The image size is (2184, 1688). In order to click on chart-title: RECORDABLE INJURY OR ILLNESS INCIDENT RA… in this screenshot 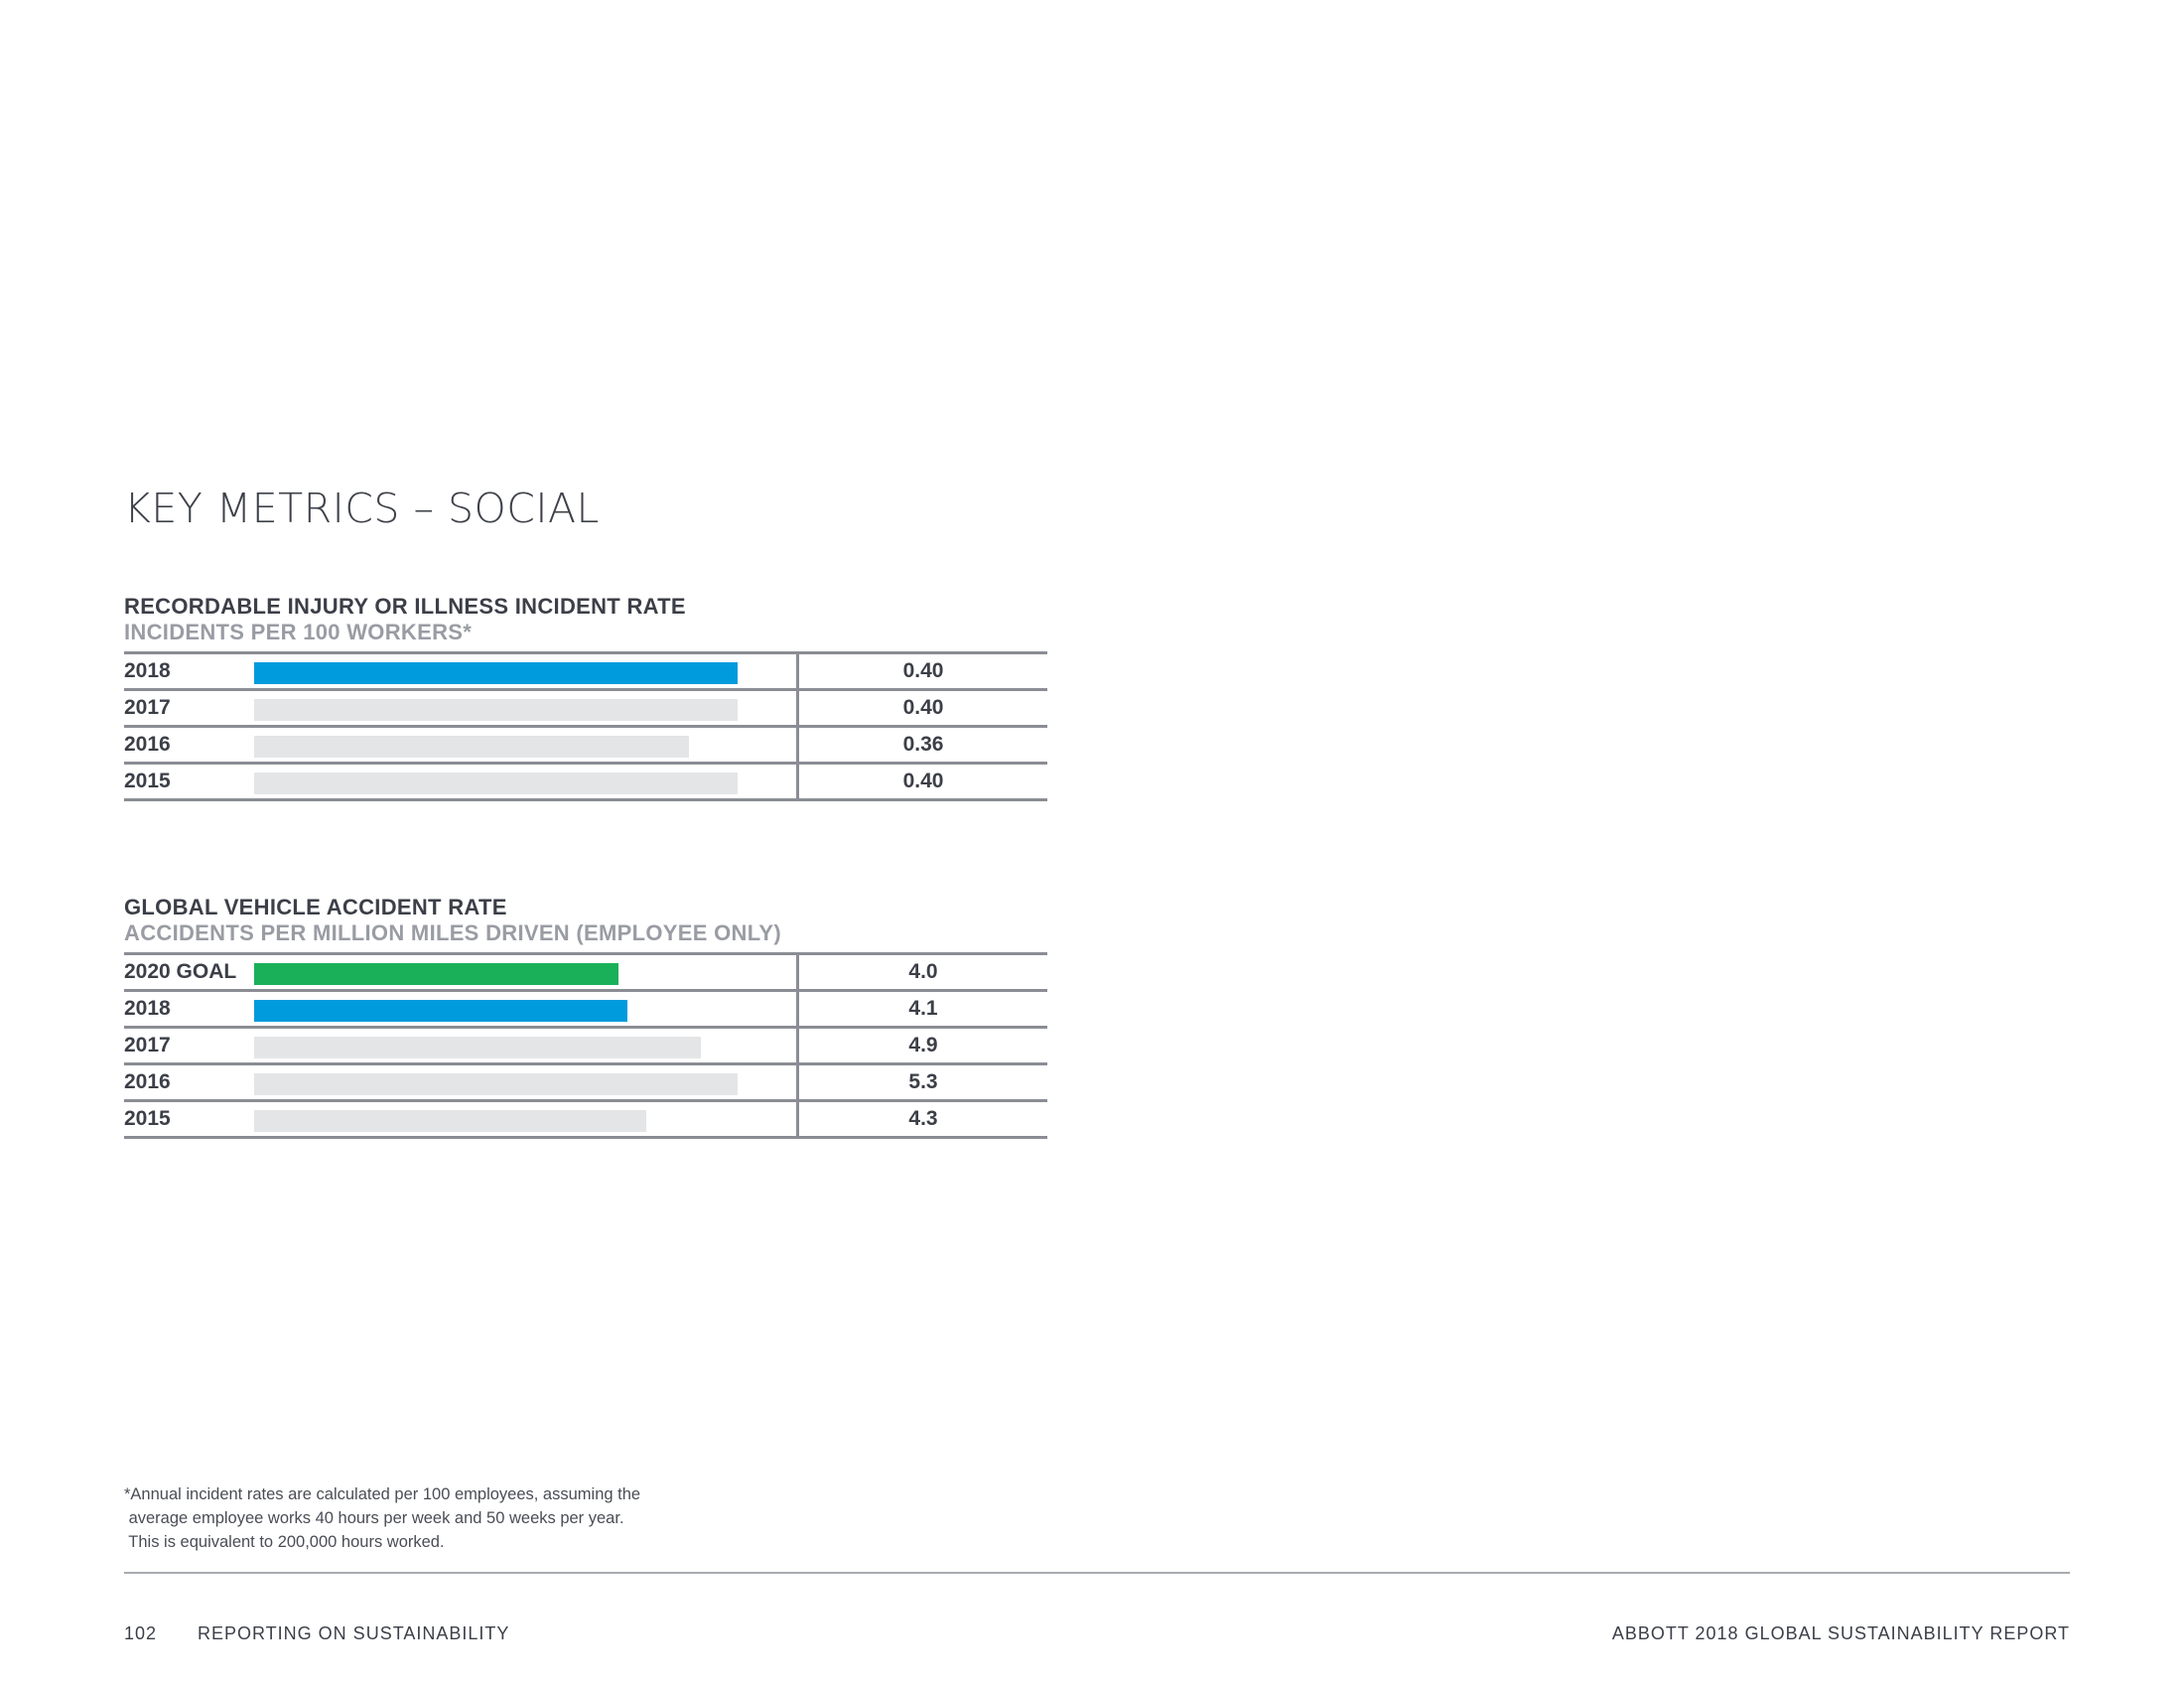, I will do `click(405, 606)`.